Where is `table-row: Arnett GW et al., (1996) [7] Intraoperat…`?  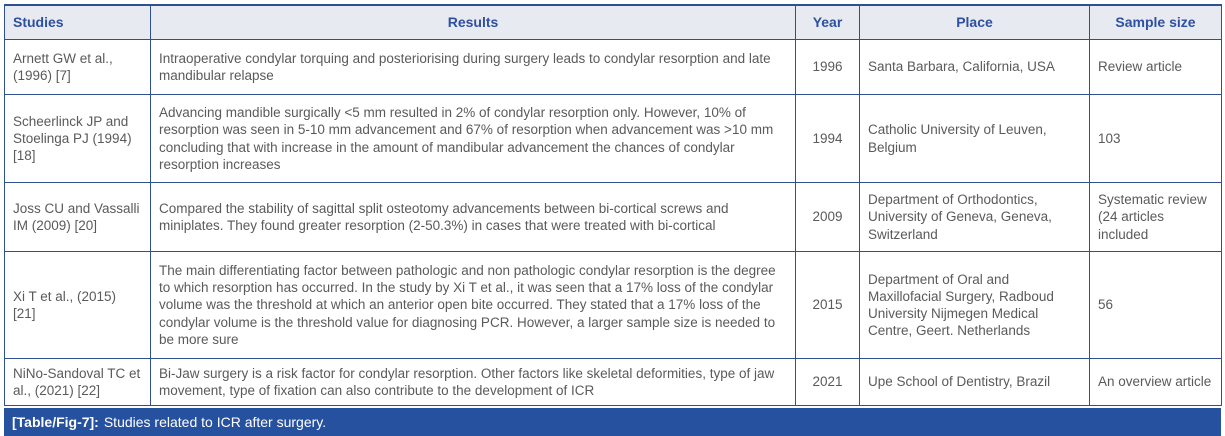
table-row: Arnett GW et al., (1996) [7] Intraoperat… is located at coordinates (613, 67).